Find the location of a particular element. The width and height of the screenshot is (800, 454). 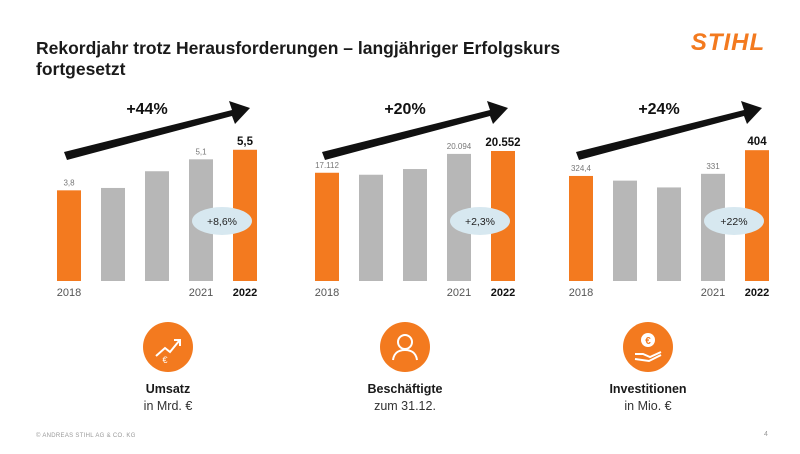

revenue-chart: +44% 3,8 2018 5,1 2021 5,5 2022 +8,6% is located at coordinates (162, 197).